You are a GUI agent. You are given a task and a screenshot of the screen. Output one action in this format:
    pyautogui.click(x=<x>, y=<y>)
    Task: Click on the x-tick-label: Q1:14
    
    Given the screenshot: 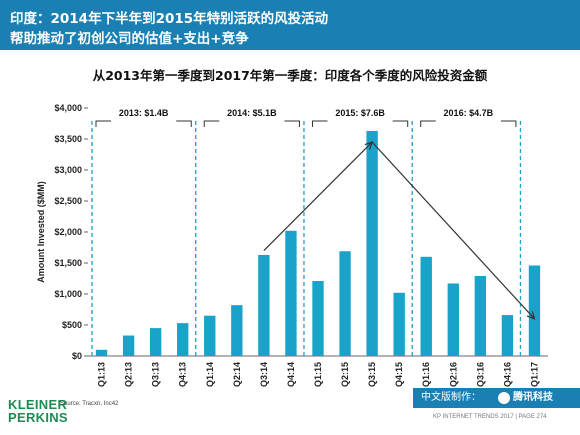 What is the action you would take?
    pyautogui.click(x=210, y=374)
    